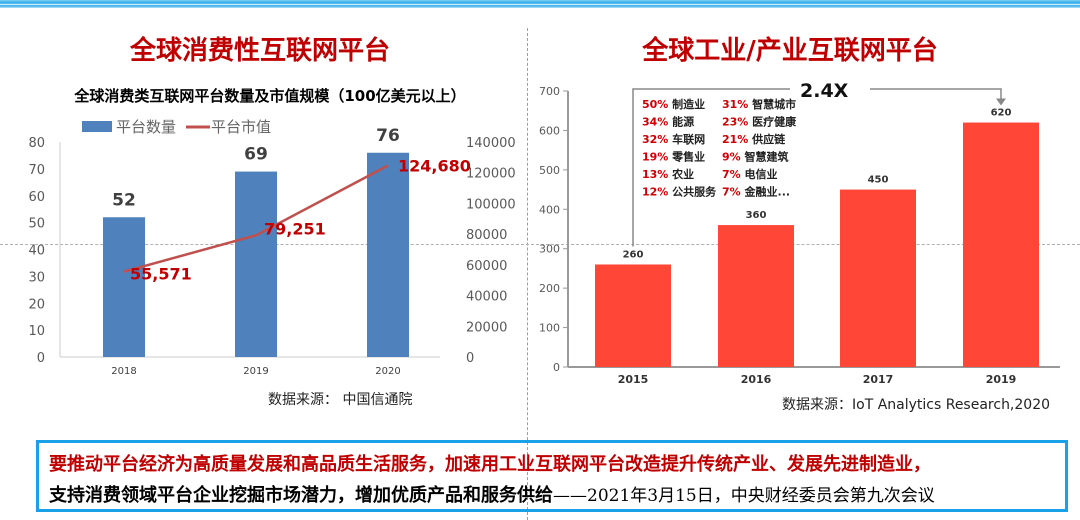 This screenshot has height=520, width=1080. Describe the element at coordinates (633, 254) in the screenshot. I see `bar-value-label: 260` at that location.